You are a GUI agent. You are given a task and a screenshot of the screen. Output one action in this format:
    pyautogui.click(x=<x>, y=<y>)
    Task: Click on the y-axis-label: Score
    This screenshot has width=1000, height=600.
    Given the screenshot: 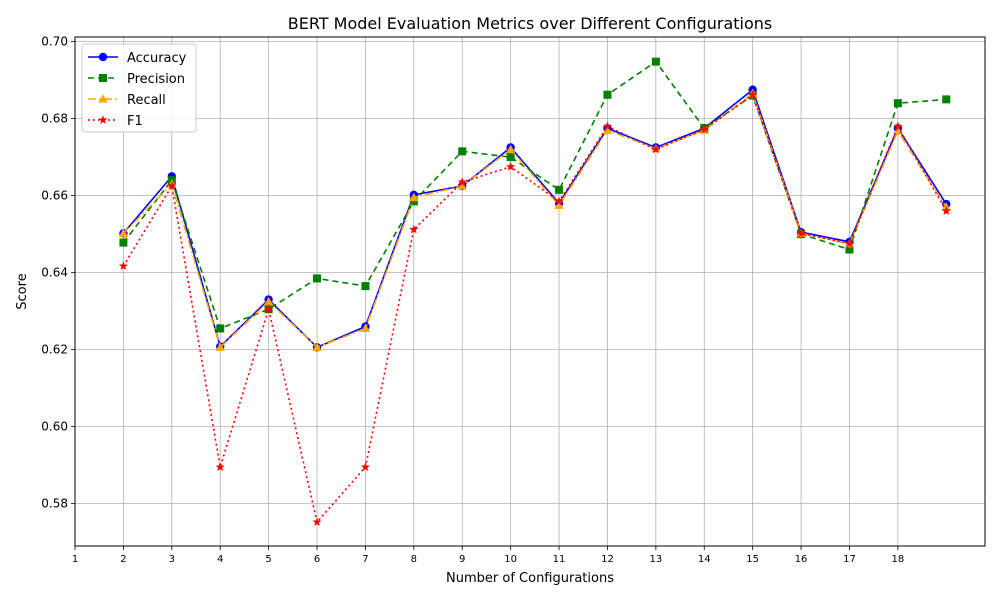 What is the action you would take?
    pyautogui.click(x=22, y=291)
    